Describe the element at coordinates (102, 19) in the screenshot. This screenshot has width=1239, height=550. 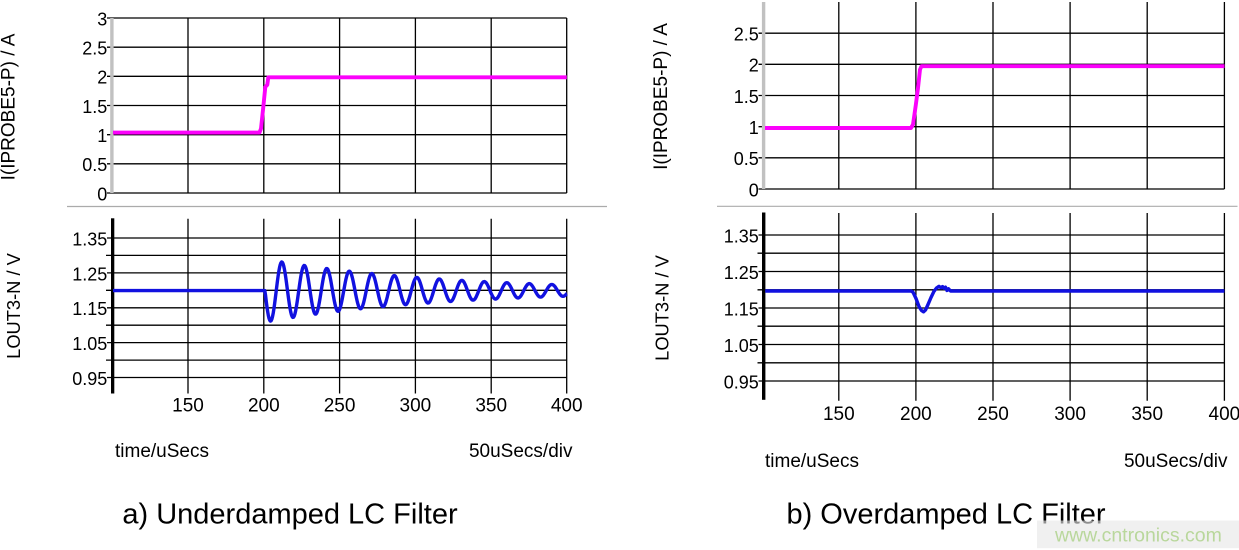
I see `svg-text: 3` at that location.